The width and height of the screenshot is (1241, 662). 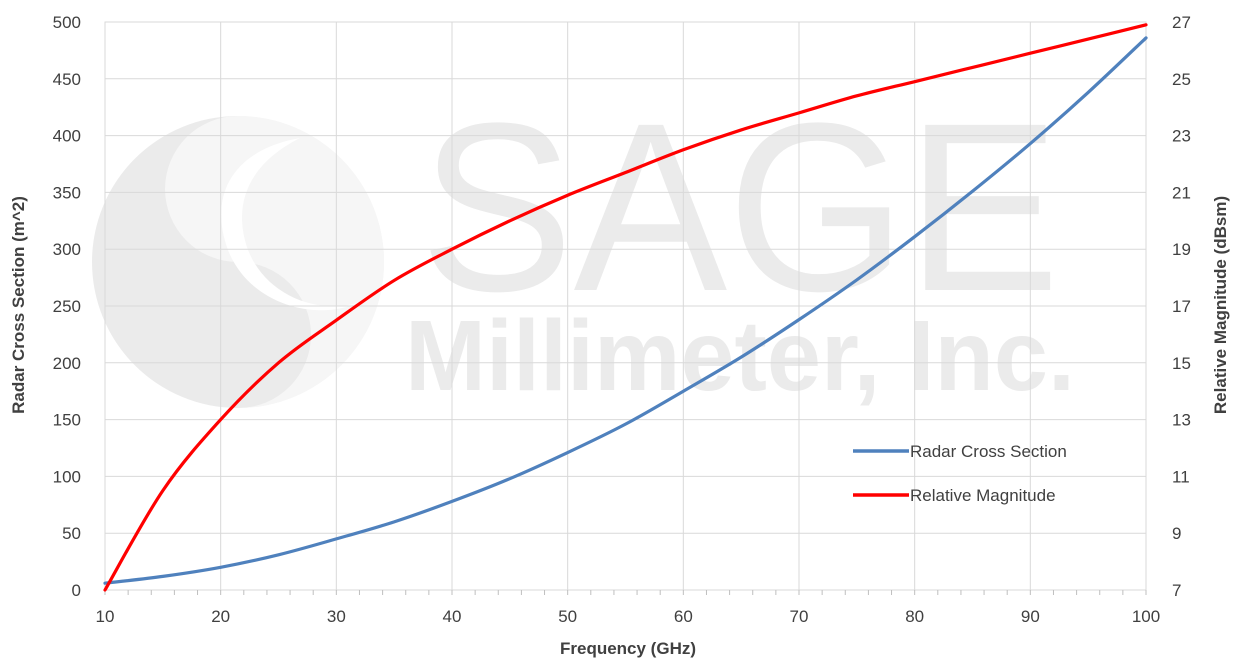 What do you see at coordinates (67, 249) in the screenshot?
I see `y-tick-label: 300` at bounding box center [67, 249].